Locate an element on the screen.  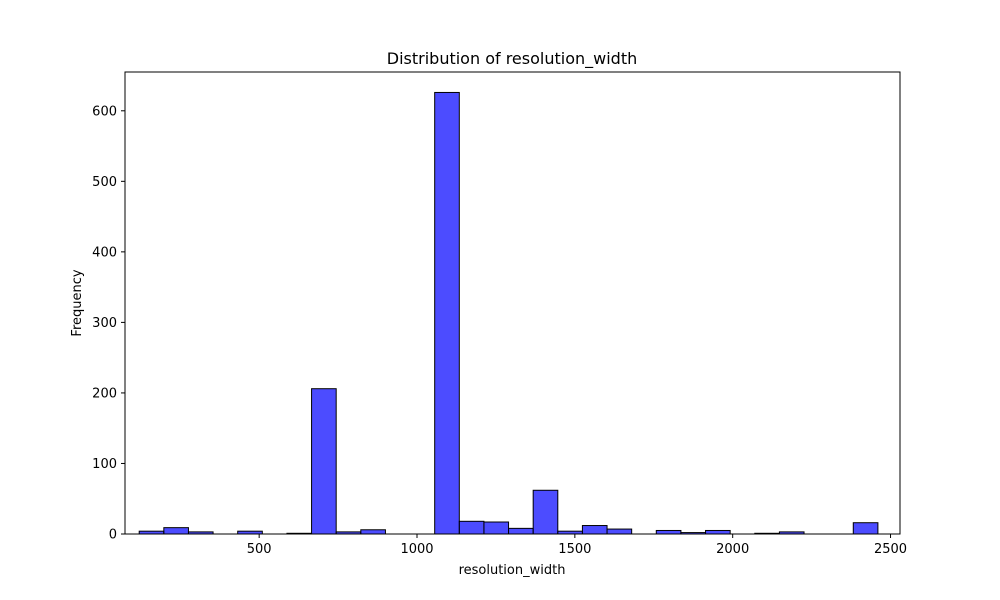
y-axis-ticks: 0 100 200 300 400 500 600 is located at coordinates (108, 323).